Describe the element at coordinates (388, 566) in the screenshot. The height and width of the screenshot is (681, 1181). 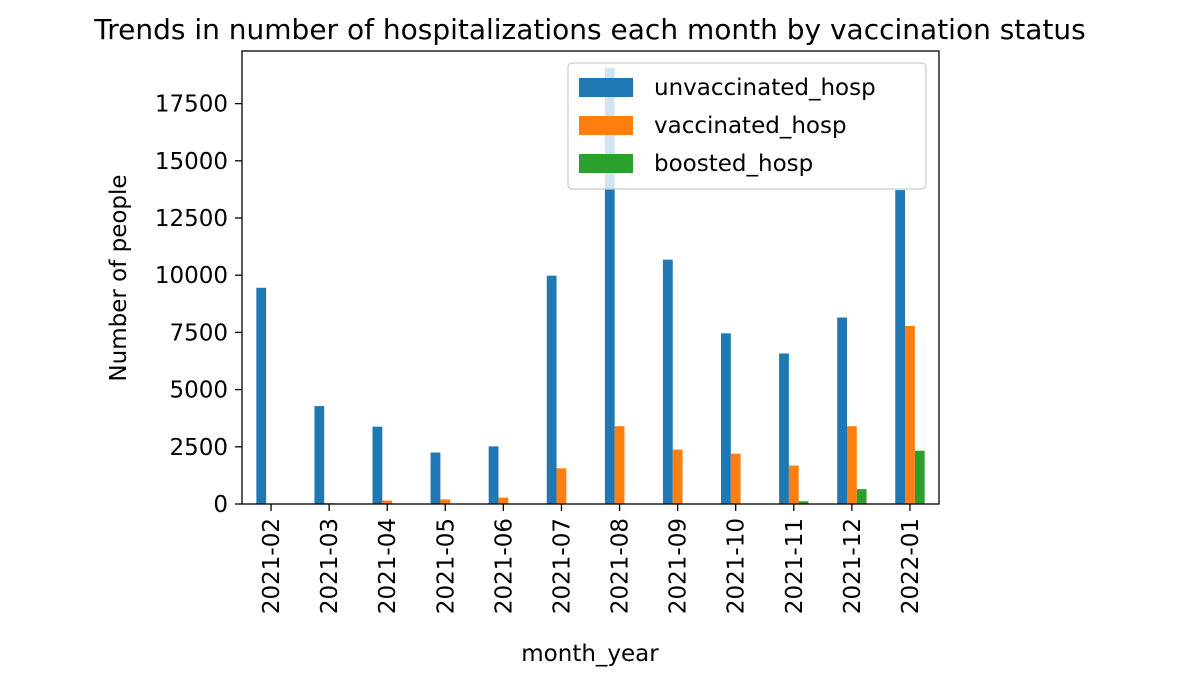
I see `x-tick-label: 2021-04` at that location.